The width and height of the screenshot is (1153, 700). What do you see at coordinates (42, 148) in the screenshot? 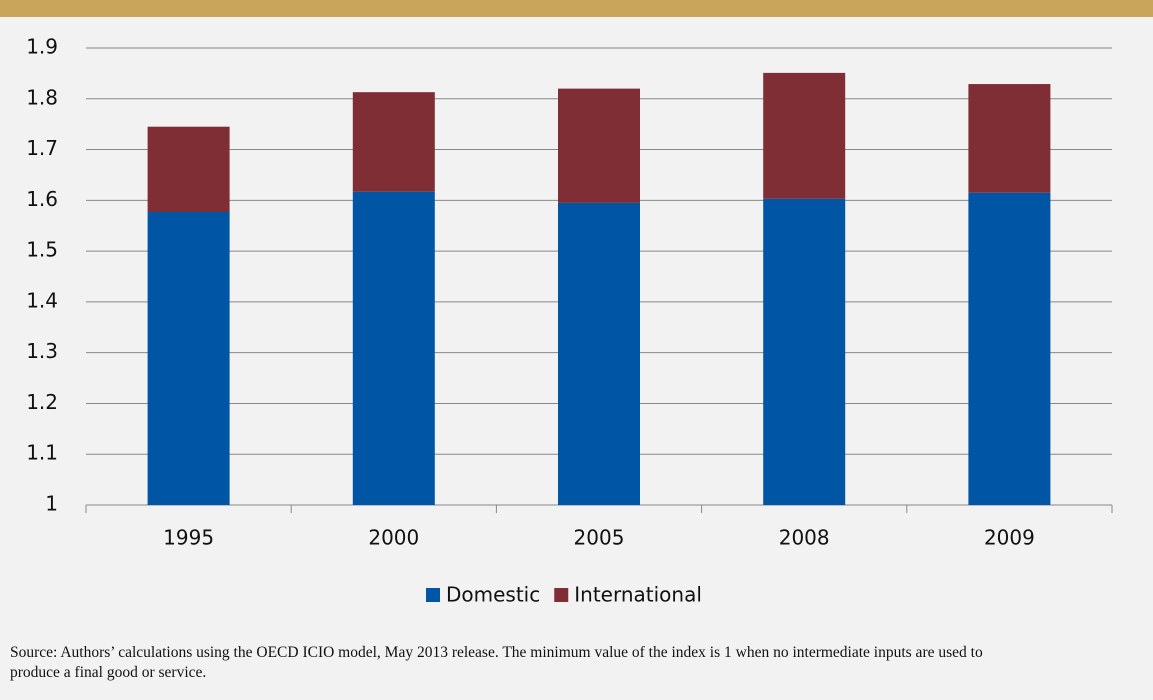
I see `y-tick-label: 1.7` at bounding box center [42, 148].